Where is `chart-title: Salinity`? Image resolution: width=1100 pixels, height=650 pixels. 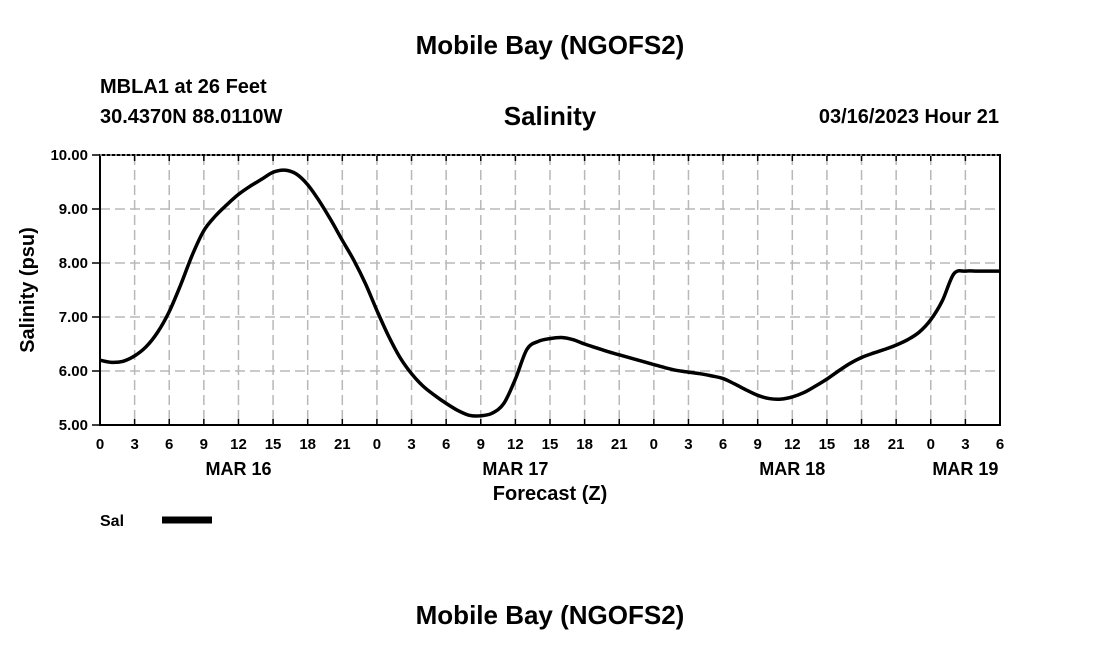 chart-title: Salinity is located at coordinates (550, 116).